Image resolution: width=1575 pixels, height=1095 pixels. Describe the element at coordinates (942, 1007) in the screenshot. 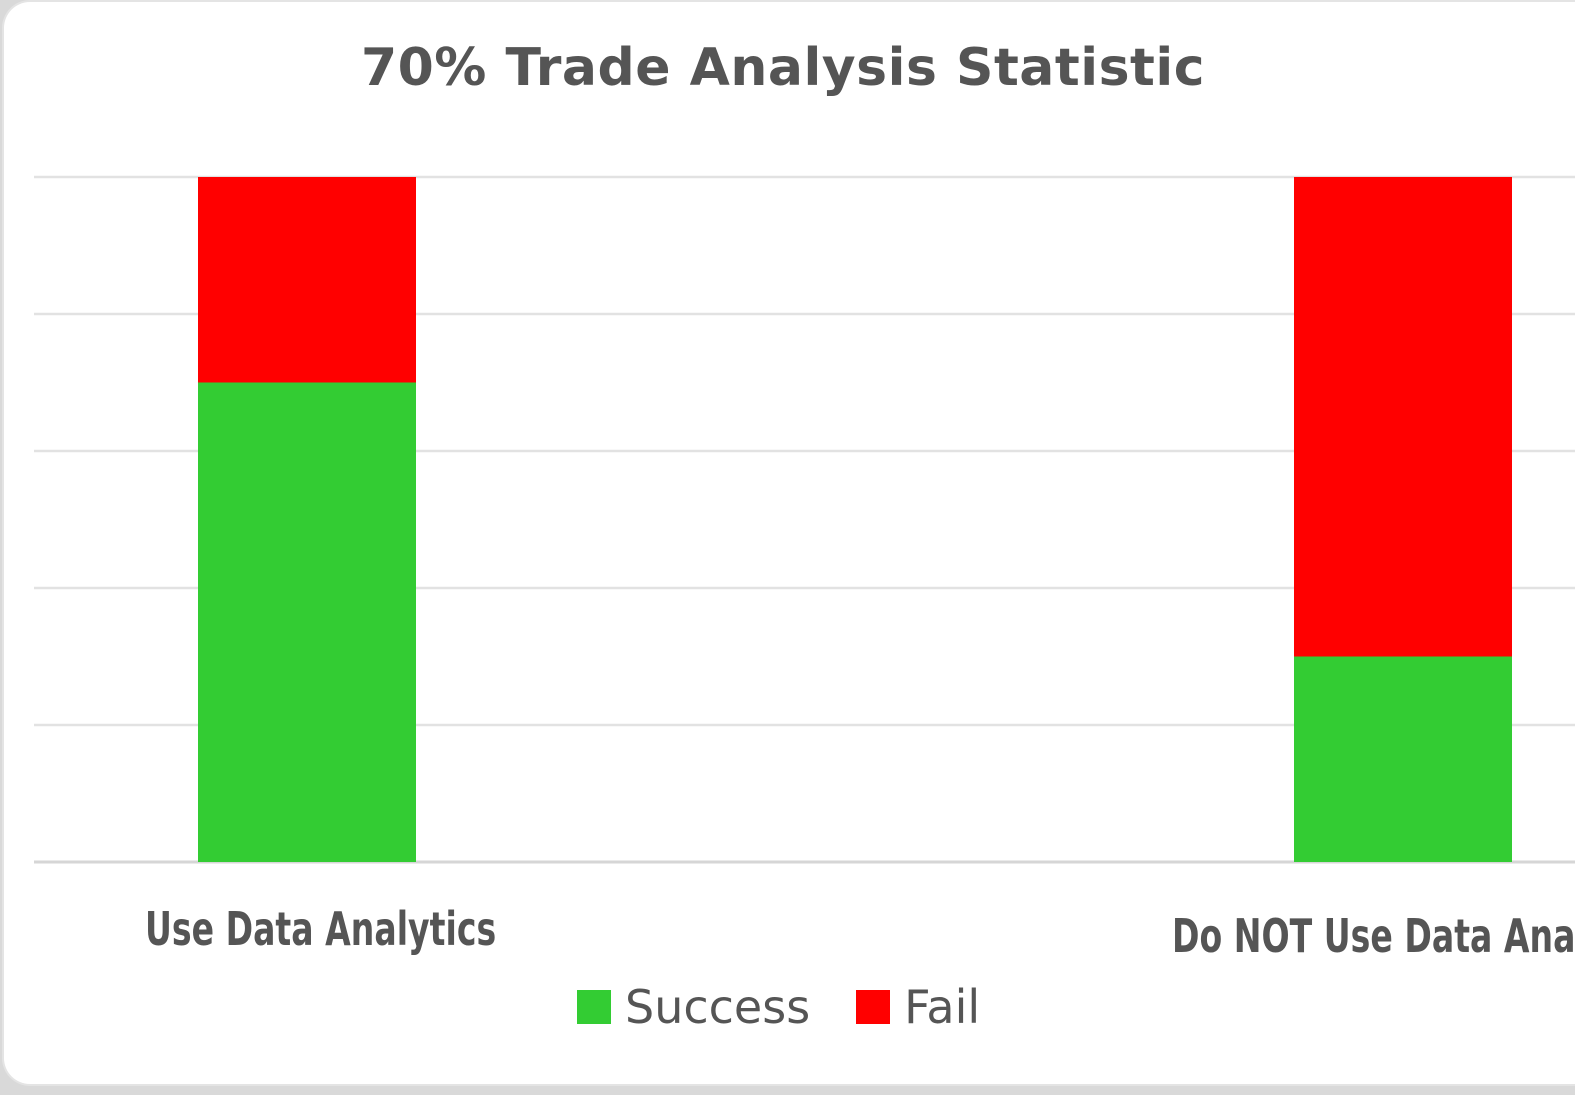

I see `legend-label-fail: Fail` at that location.